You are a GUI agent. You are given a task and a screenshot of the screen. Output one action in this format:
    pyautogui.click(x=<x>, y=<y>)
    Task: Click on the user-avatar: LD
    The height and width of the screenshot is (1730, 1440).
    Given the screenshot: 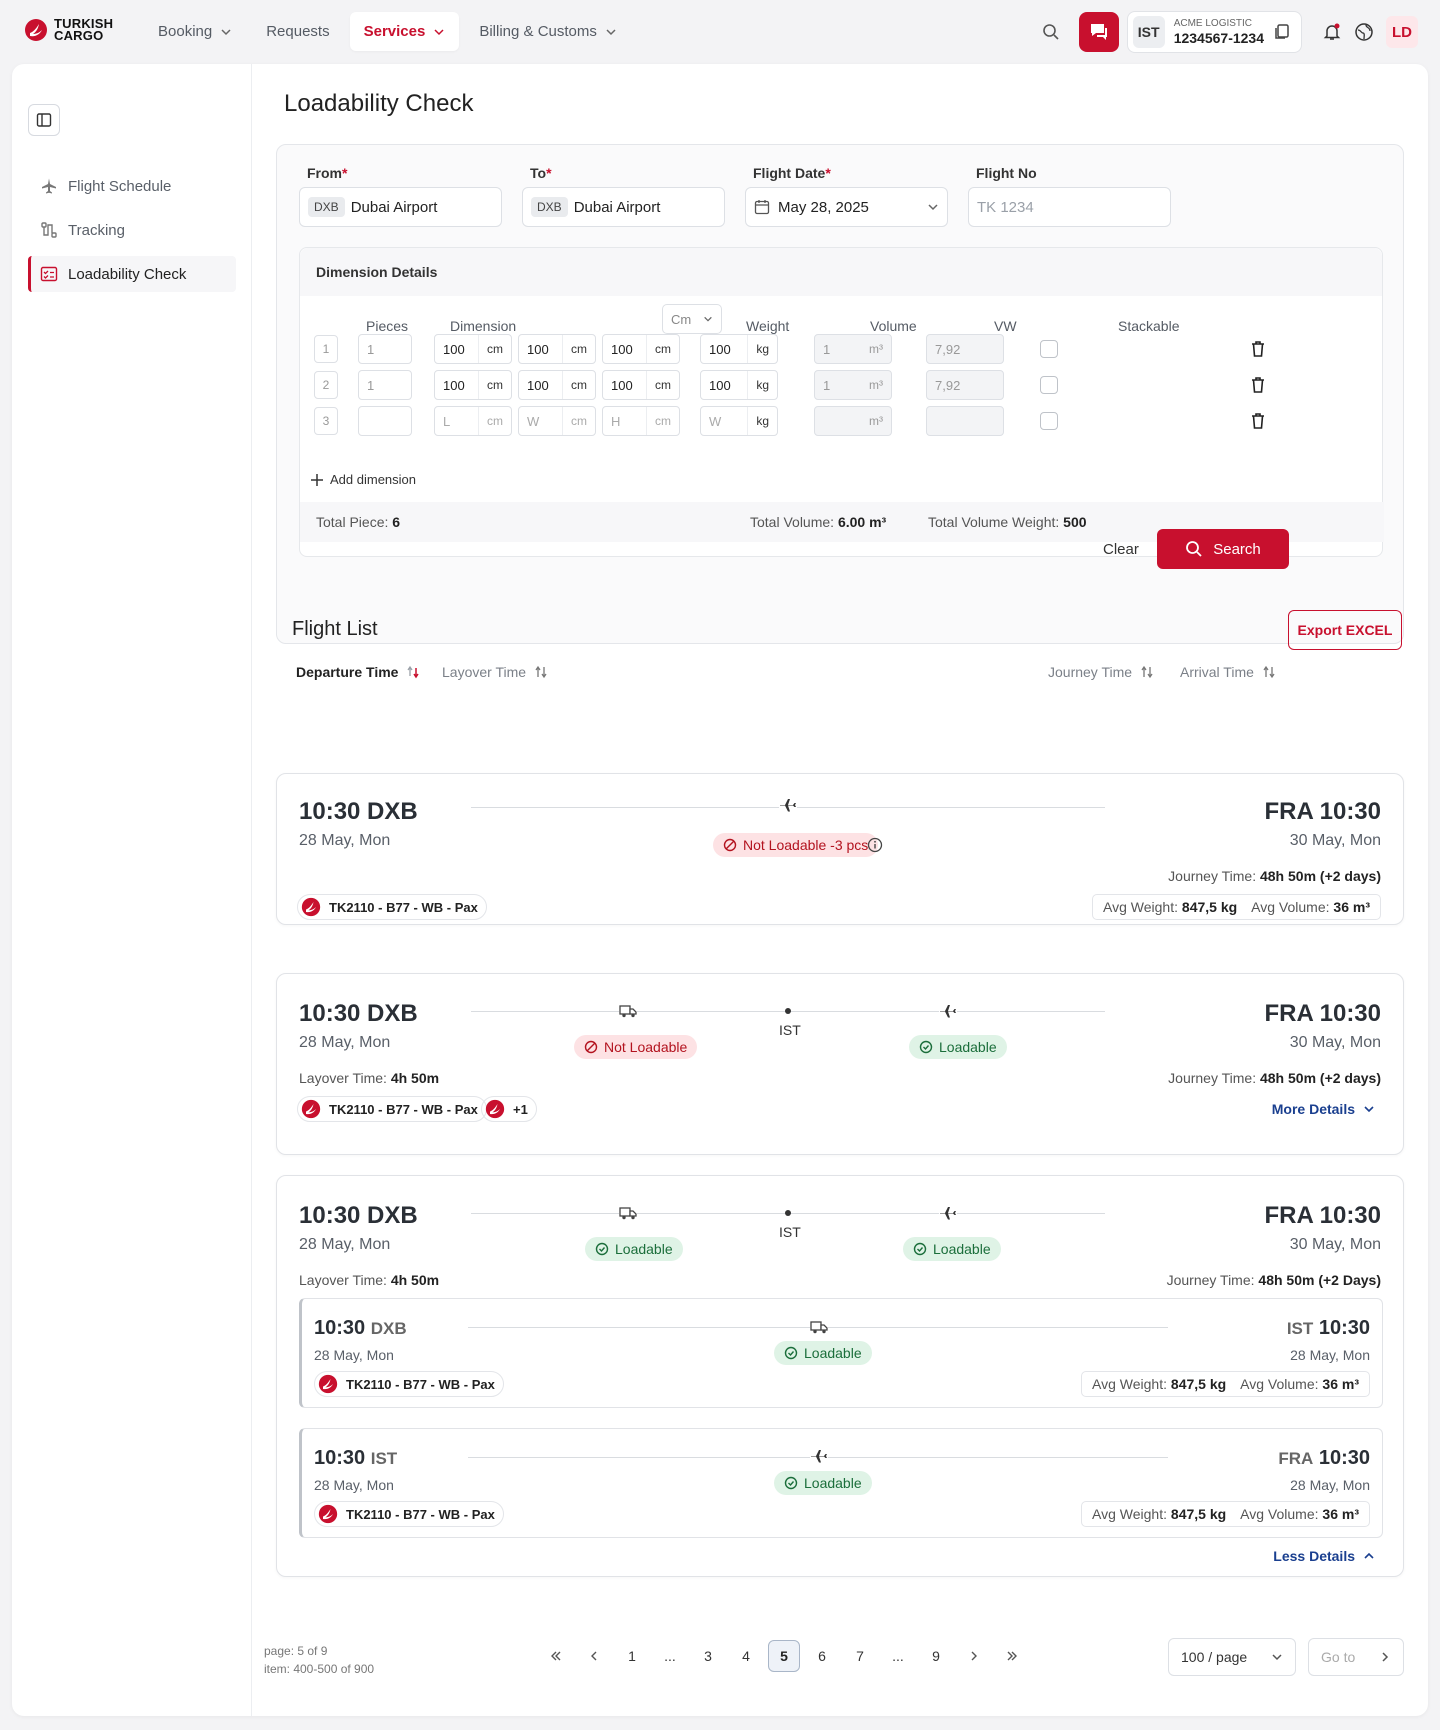 What is the action you would take?
    pyautogui.click(x=1402, y=32)
    